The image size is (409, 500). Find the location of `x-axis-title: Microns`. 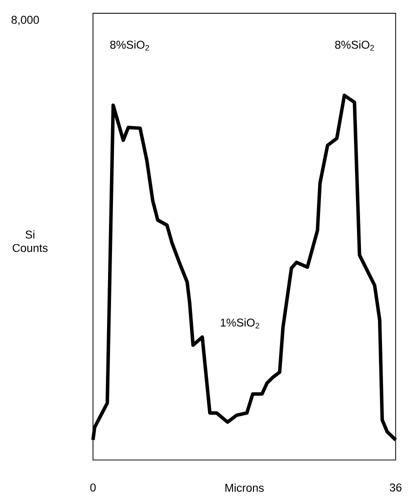

x-axis-title: Microns is located at coordinates (244, 488).